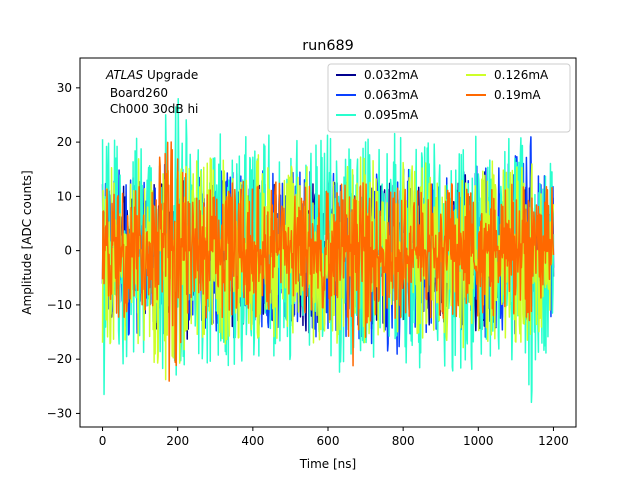 The image size is (640, 480). Describe the element at coordinates (124, 75) in the screenshot. I see `annotation-atlas: ATLAS` at that location.